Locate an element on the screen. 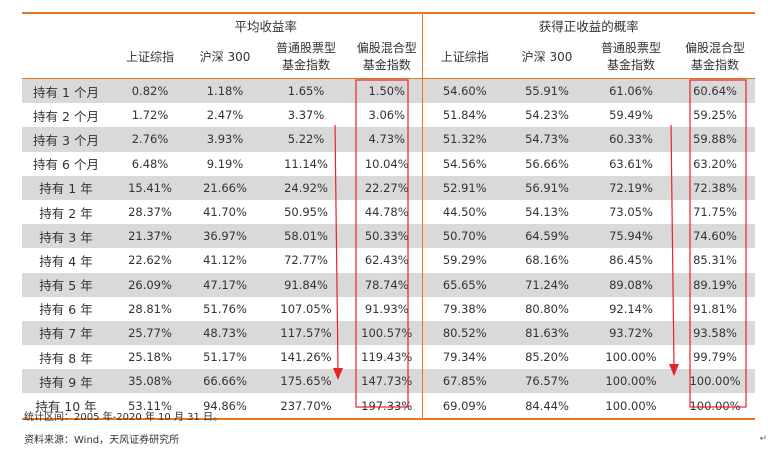 Image resolution: width=781 pixels, height=455 pixels. table-cell: 63.20% is located at coordinates (715, 163).